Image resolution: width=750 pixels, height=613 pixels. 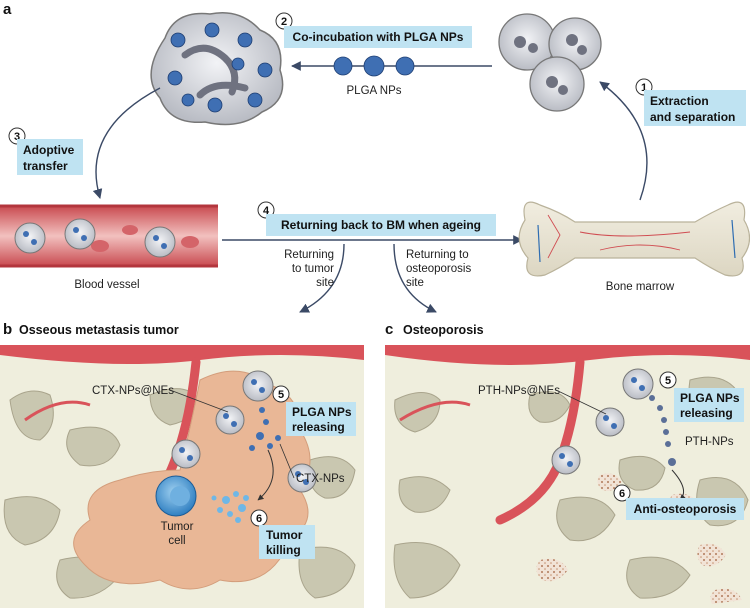 I want to click on pth-nps-chain, so click(x=662, y=430).